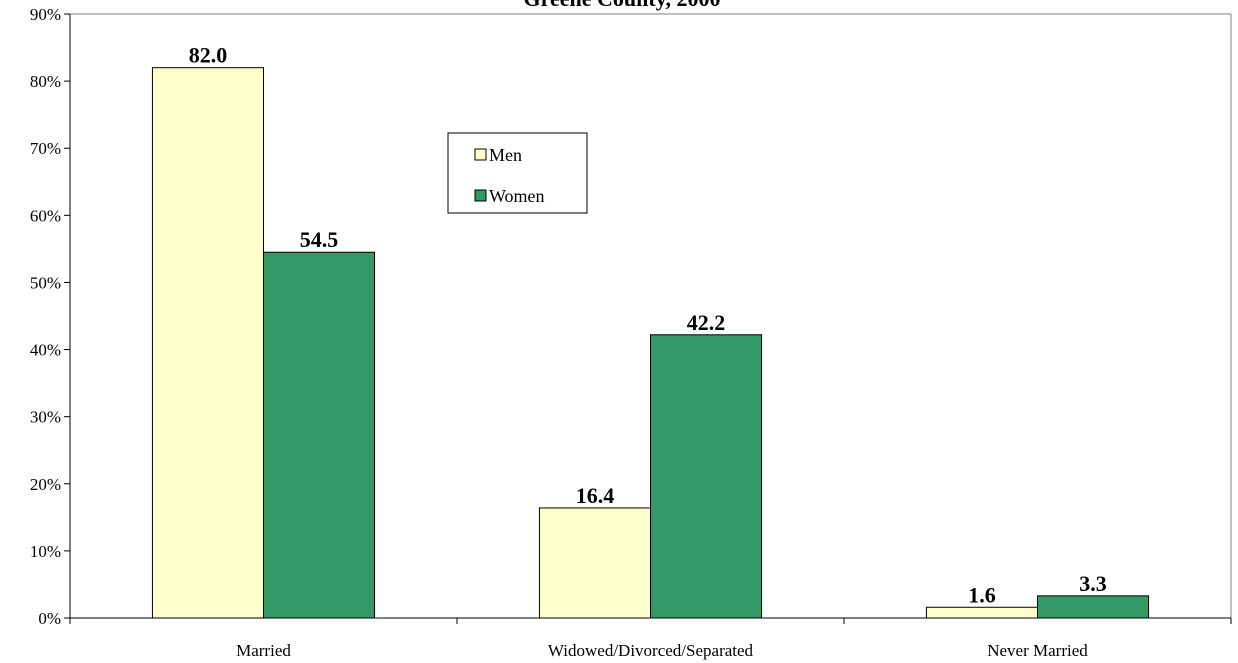  Describe the element at coordinates (982, 612) in the screenshot. I see `bar-men-never-married` at that location.